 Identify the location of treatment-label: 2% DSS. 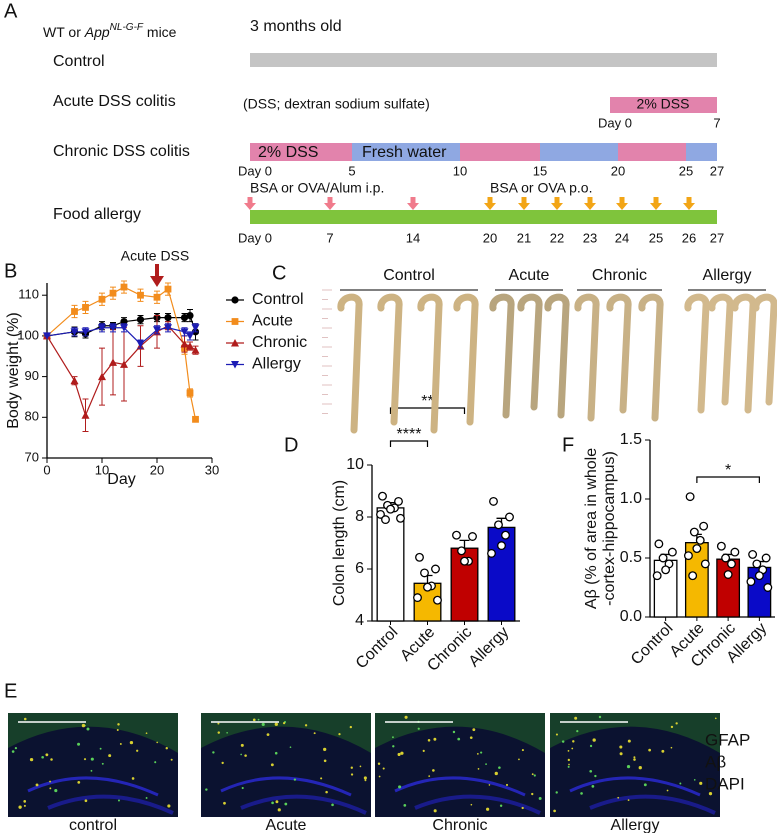
(663, 104).